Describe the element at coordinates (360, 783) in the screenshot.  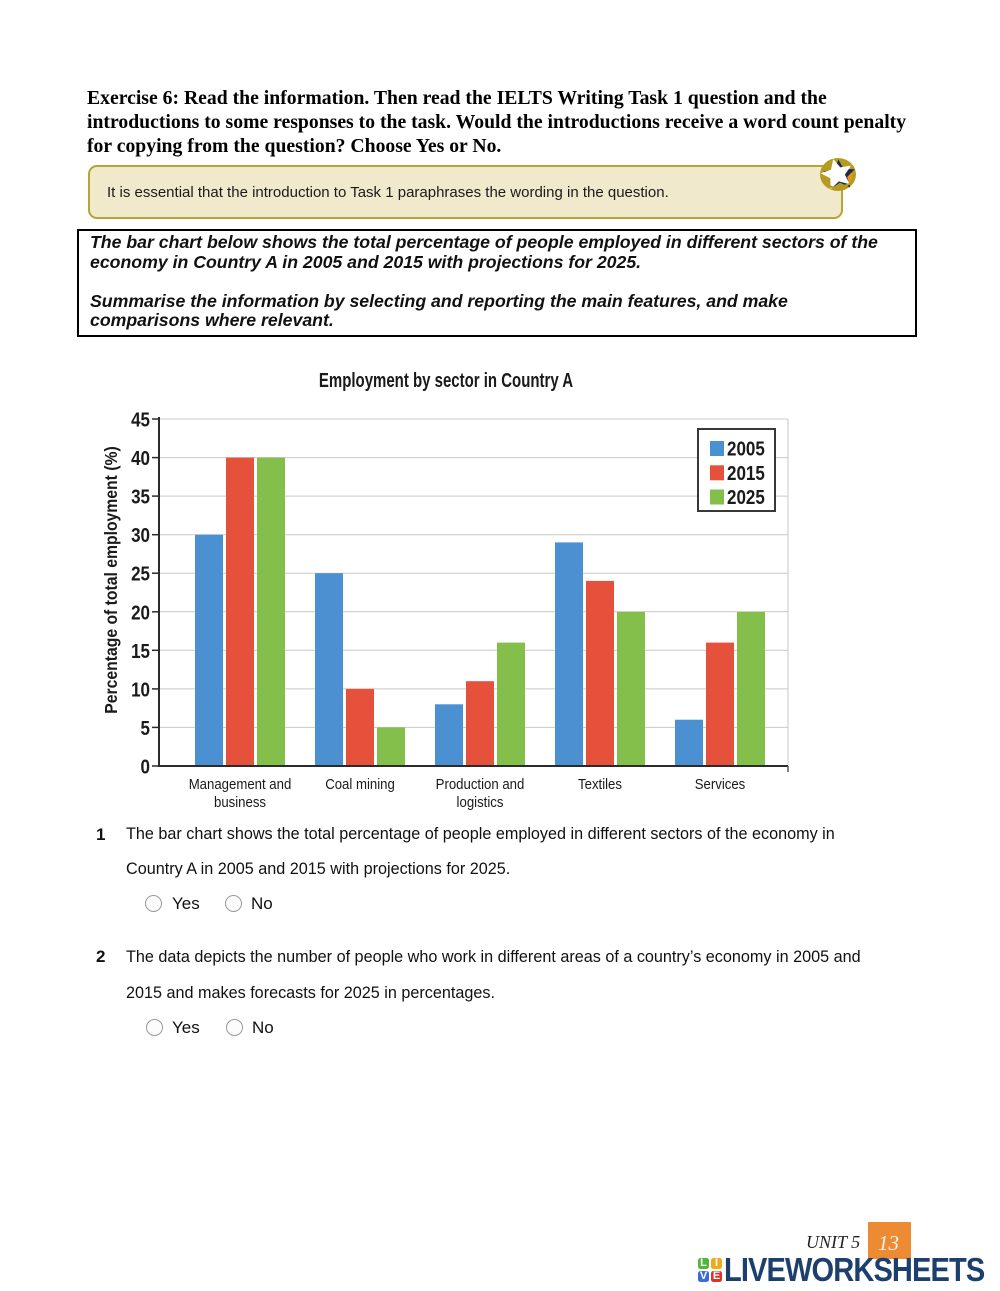
I see `svg-text: Coal mining` at that location.